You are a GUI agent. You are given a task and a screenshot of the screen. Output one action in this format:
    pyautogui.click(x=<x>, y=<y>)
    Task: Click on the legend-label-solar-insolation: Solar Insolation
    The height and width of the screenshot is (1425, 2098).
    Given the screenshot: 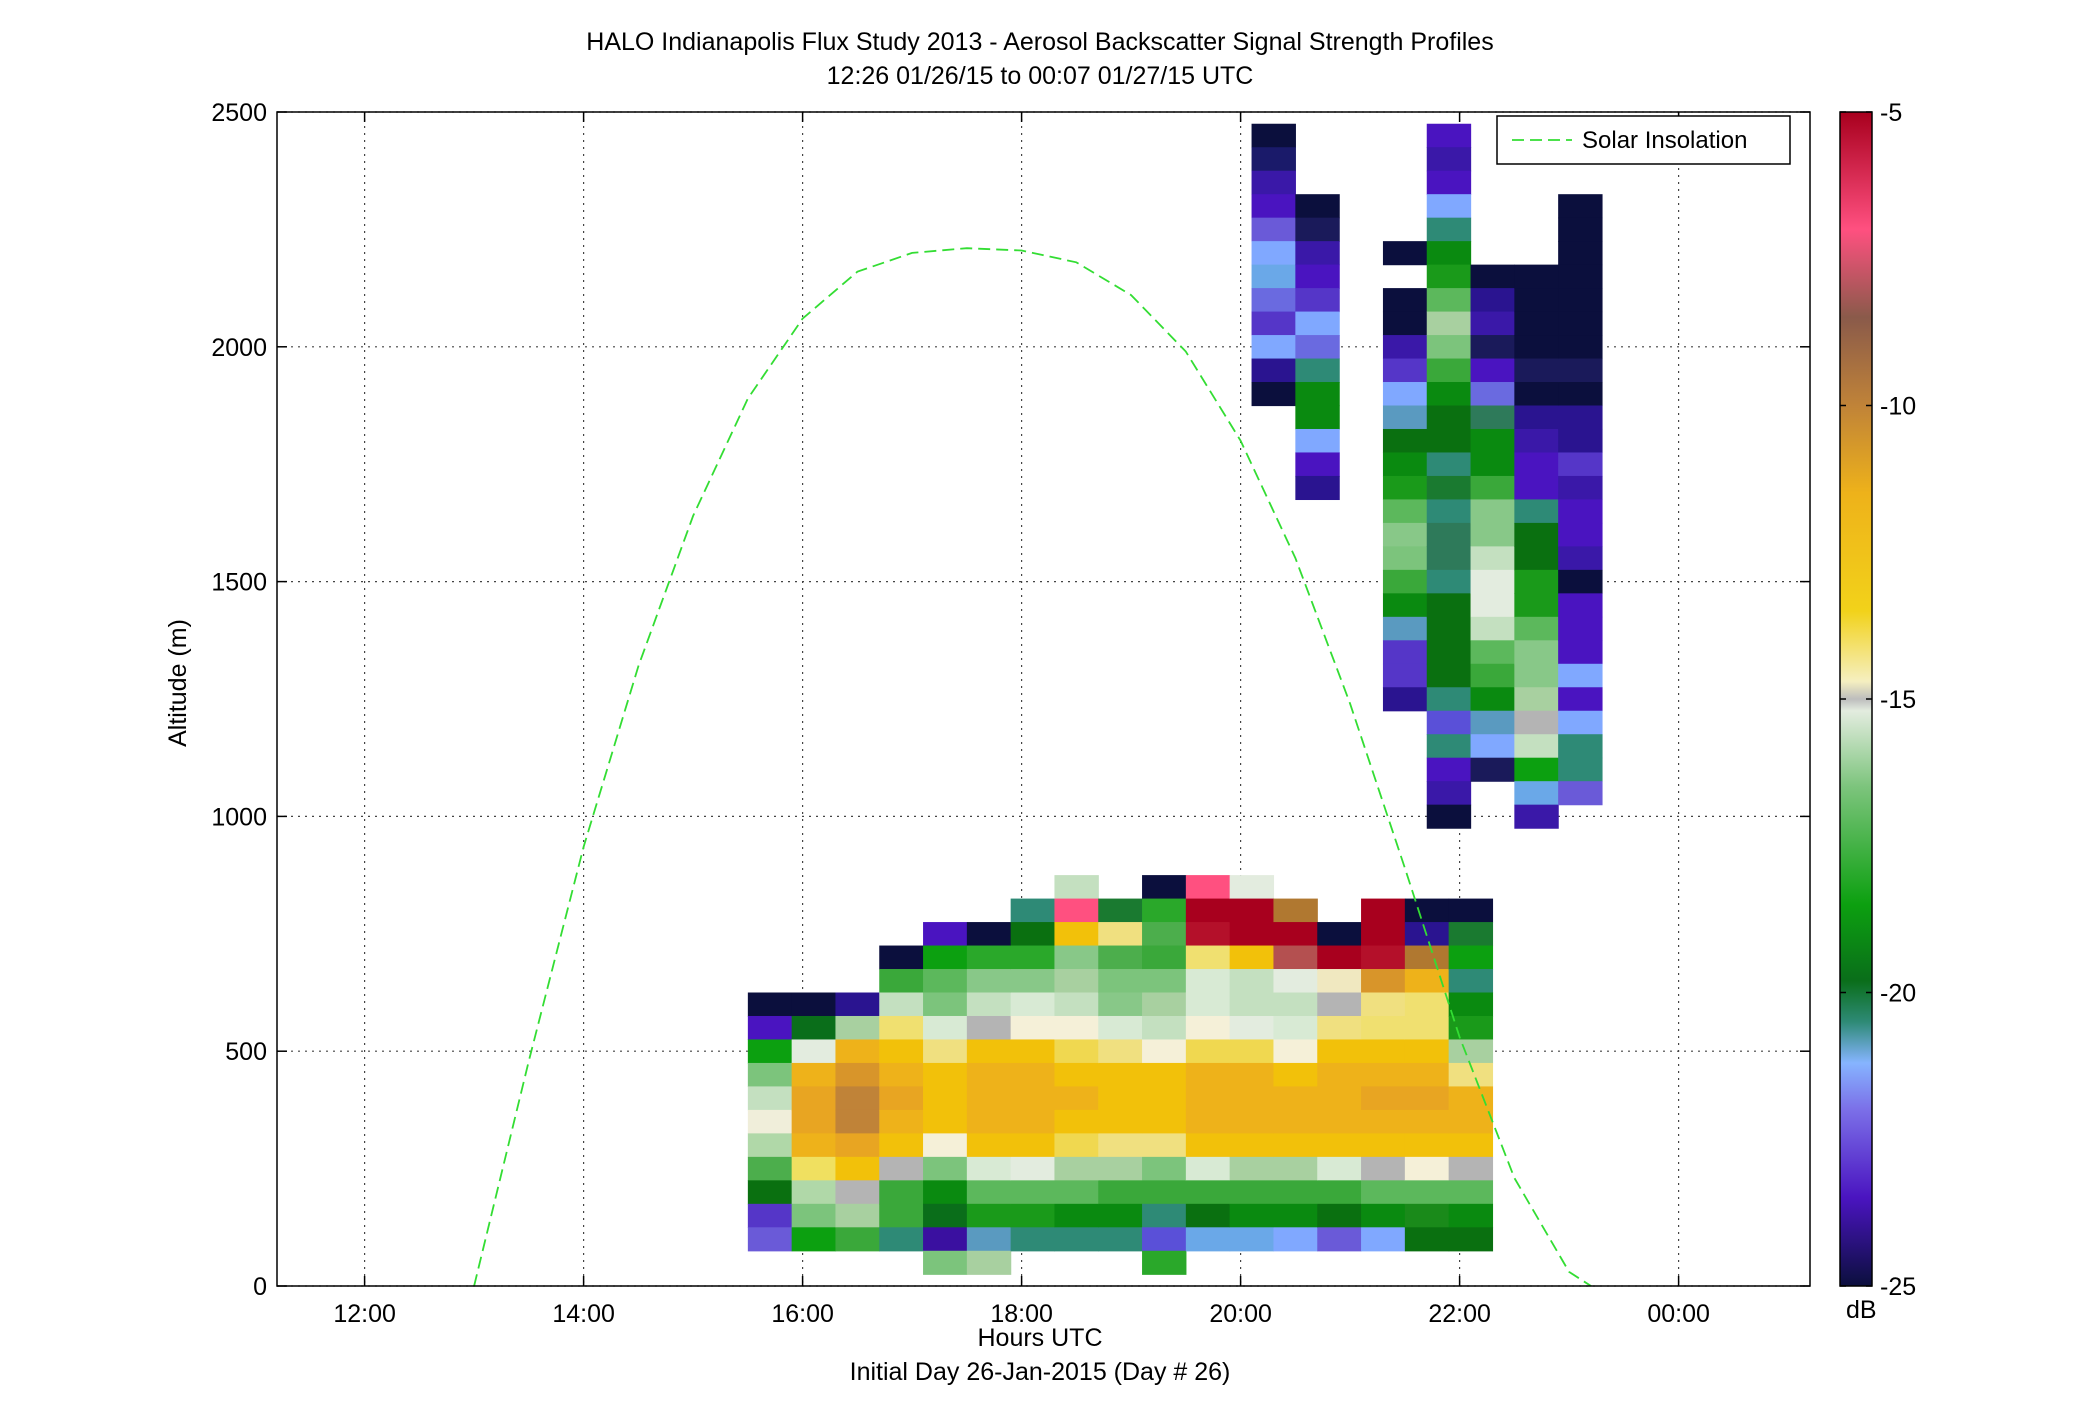 What is the action you would take?
    pyautogui.click(x=1664, y=140)
    